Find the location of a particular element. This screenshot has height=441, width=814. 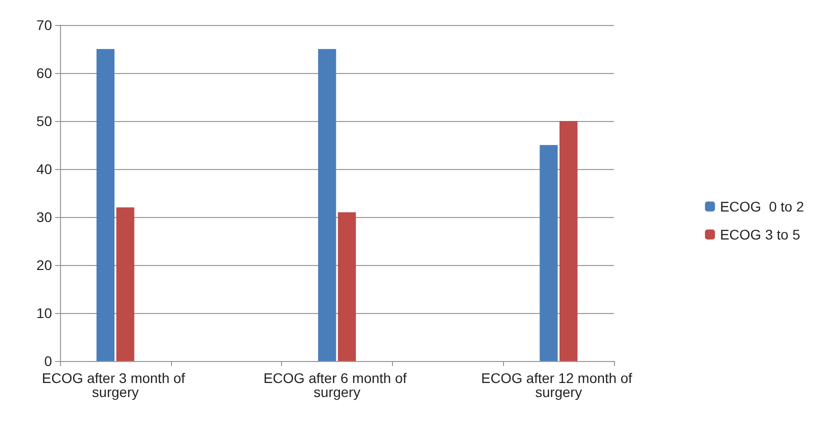

y-tick-label: 30 is located at coordinates (44, 217).